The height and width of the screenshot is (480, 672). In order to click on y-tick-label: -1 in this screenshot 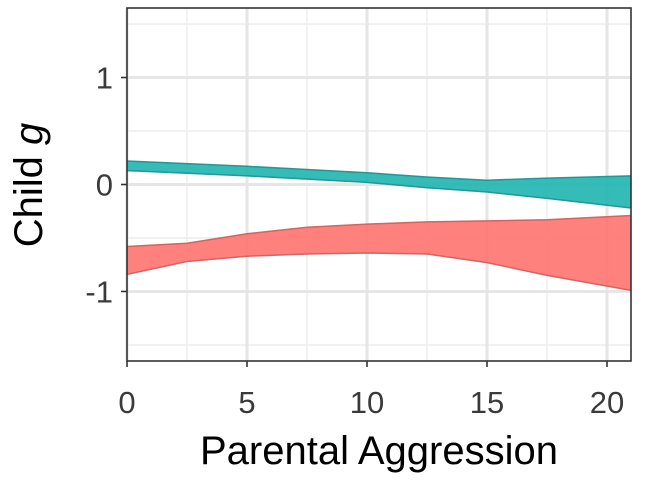, I will do `click(99, 291)`.